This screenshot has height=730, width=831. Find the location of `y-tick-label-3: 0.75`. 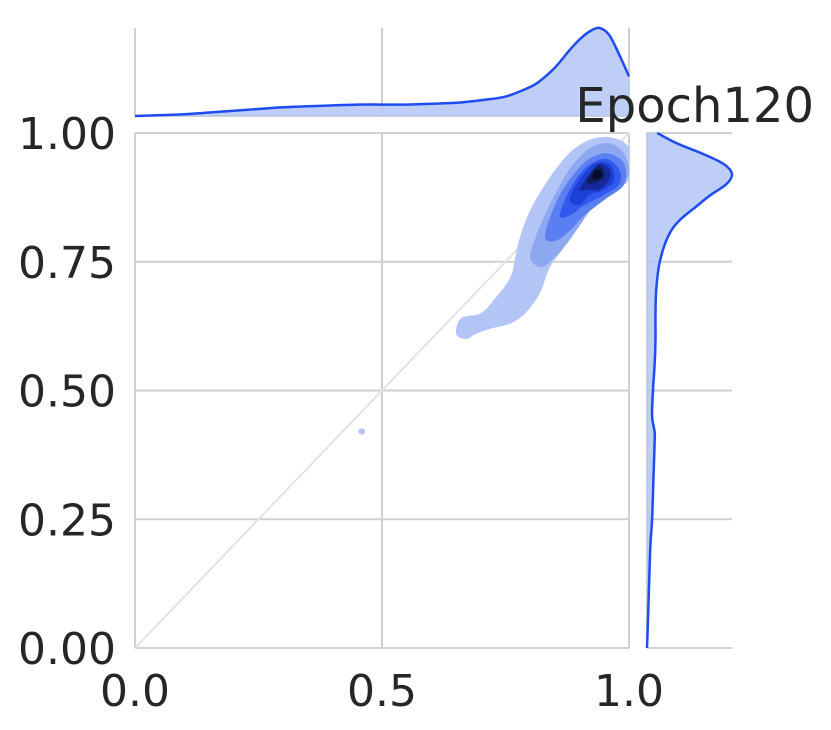

y-tick-label-3: 0.75 is located at coordinates (67, 263).